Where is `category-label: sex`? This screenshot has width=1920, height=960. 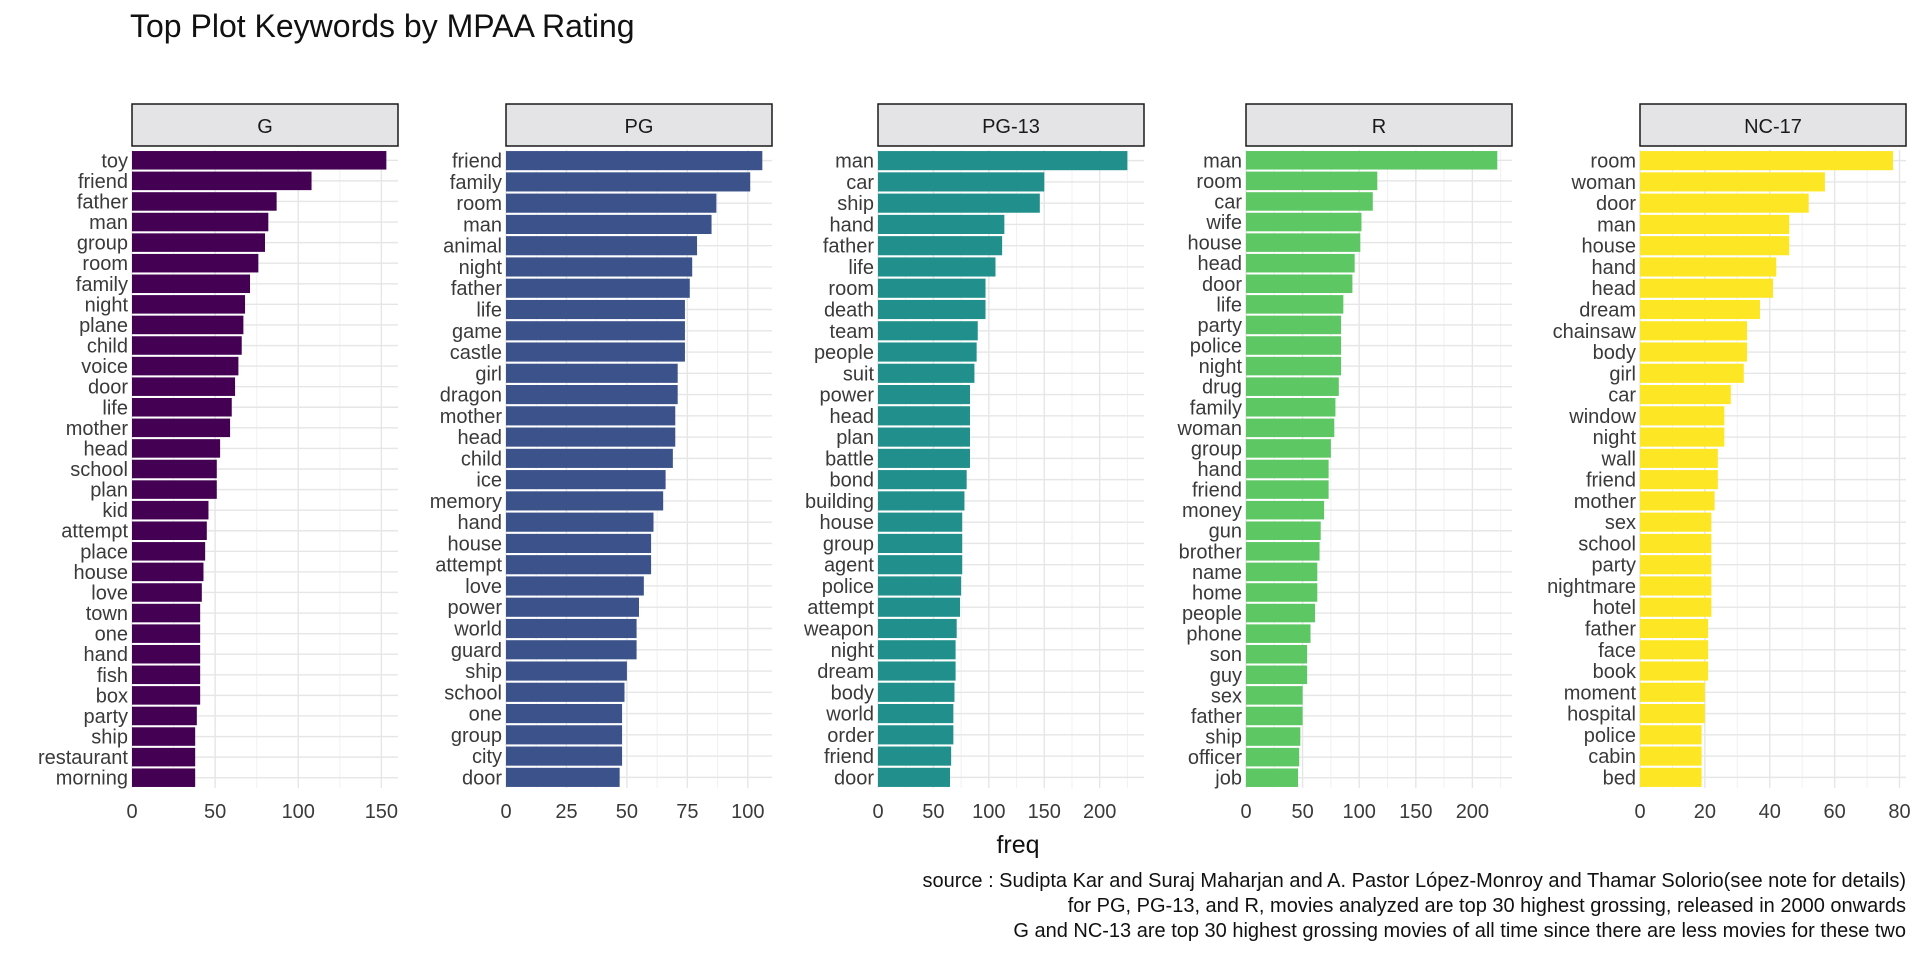 category-label: sex is located at coordinates (1226, 696).